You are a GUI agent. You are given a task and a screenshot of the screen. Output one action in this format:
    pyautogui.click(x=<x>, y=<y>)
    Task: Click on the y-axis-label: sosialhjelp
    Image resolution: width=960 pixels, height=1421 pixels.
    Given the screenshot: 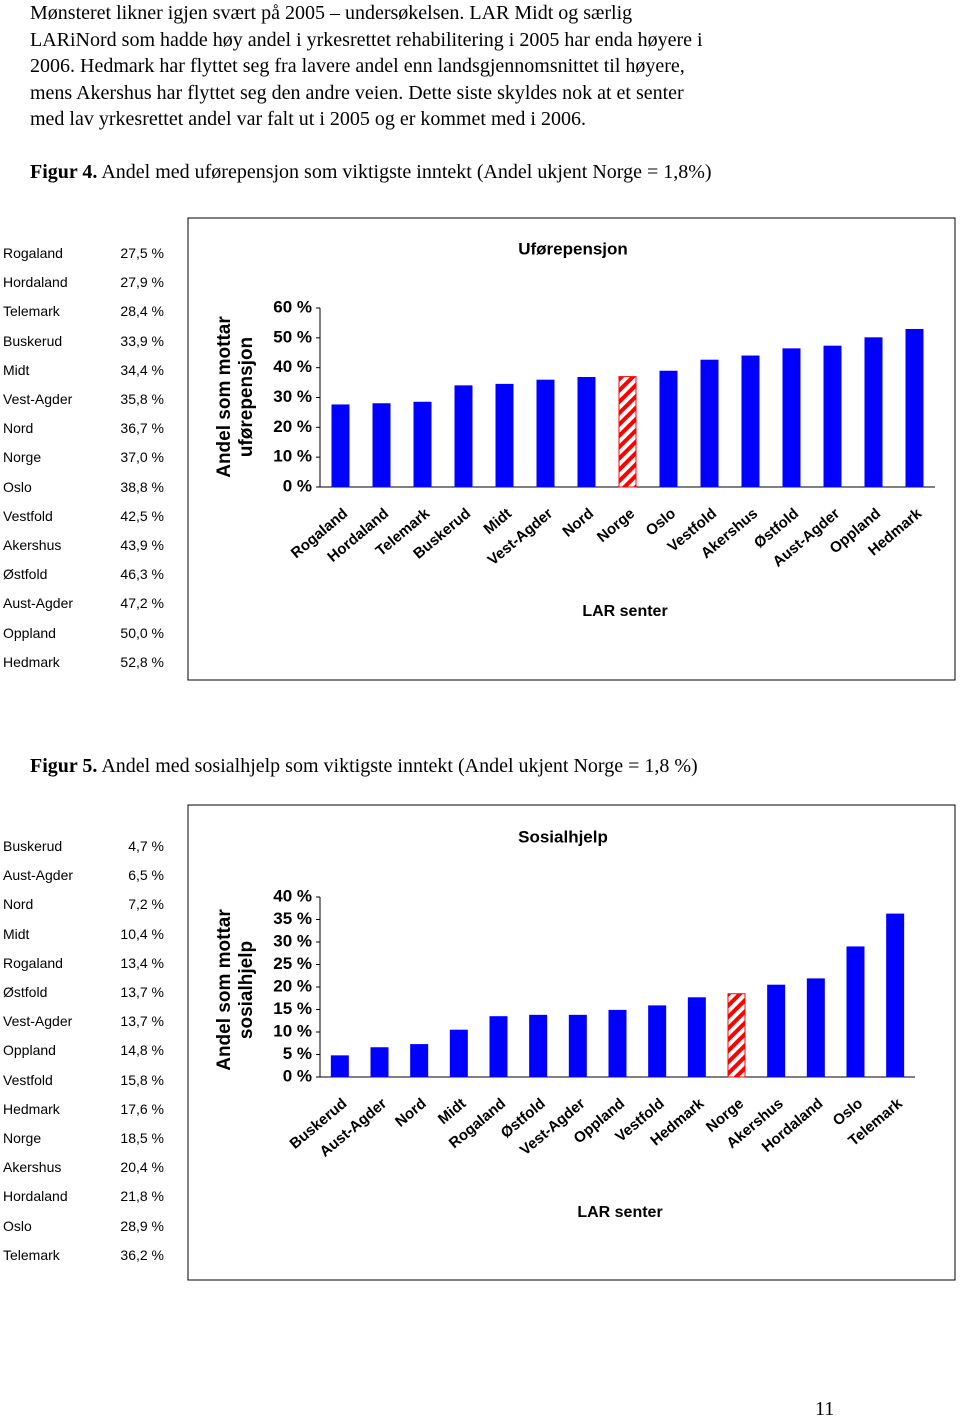 What is the action you would take?
    pyautogui.click(x=246, y=990)
    